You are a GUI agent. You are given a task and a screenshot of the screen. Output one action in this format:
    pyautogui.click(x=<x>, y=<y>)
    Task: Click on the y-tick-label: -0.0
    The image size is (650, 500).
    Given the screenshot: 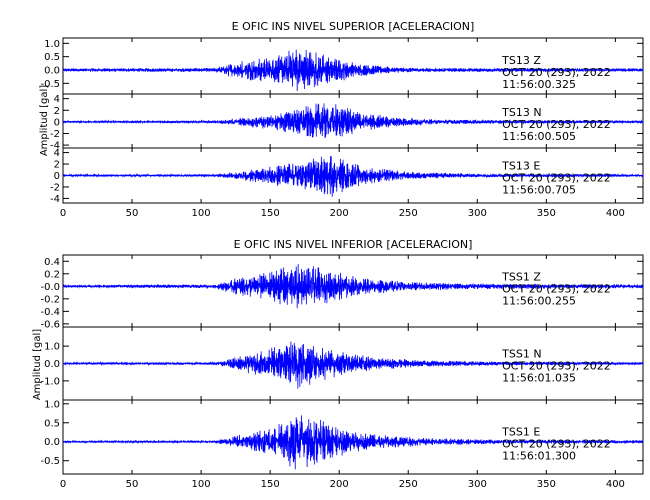 What is the action you would take?
    pyautogui.click(x=50, y=287)
    